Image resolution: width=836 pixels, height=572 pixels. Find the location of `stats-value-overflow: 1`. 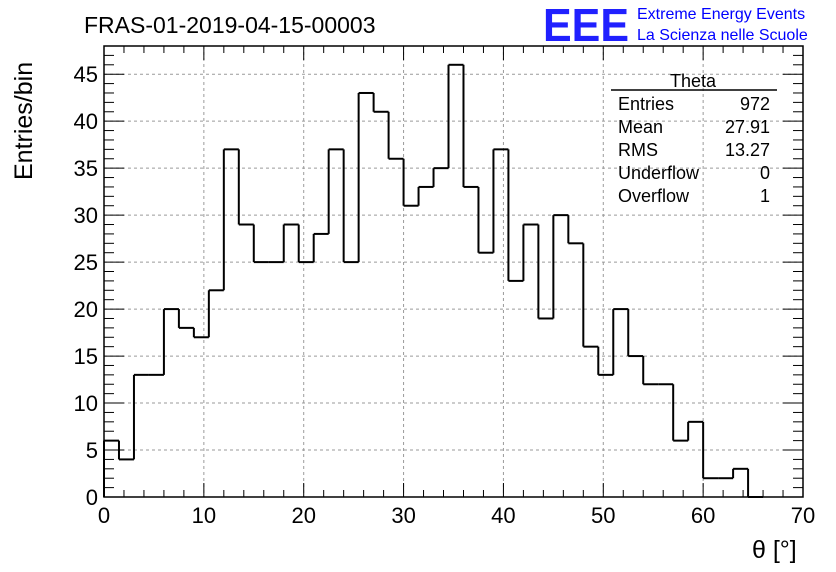

stats-value-overflow: 1 is located at coordinates (765, 196).